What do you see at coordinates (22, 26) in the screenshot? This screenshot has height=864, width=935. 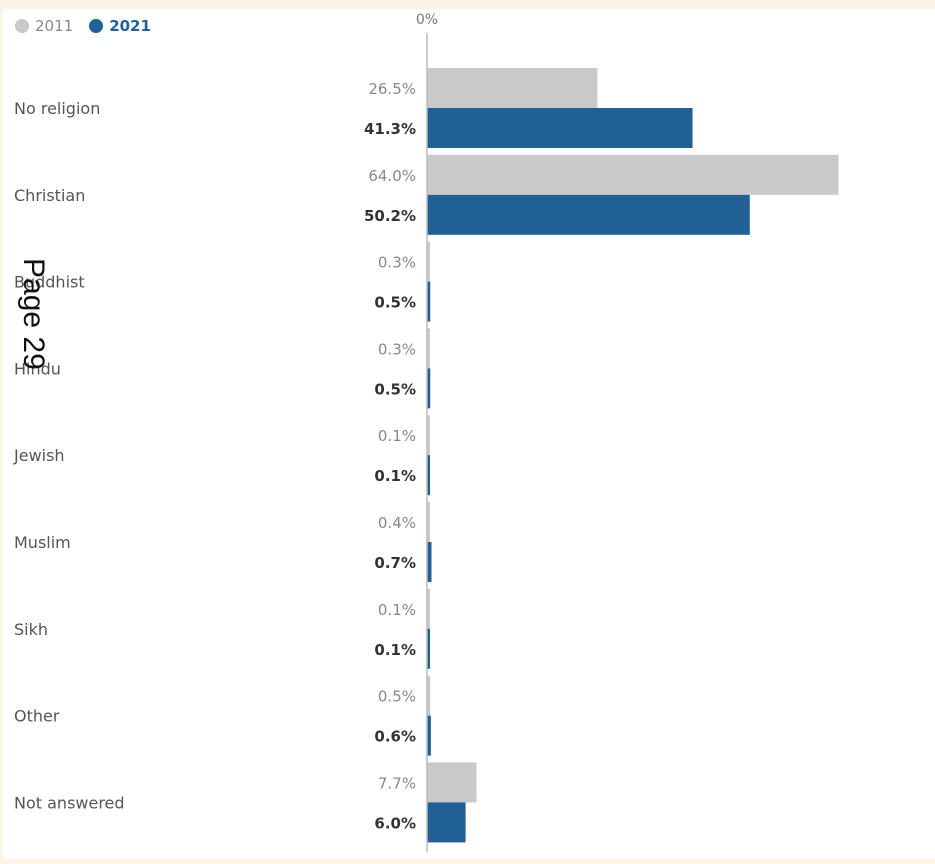 I see `legend-swatch-2011` at bounding box center [22, 26].